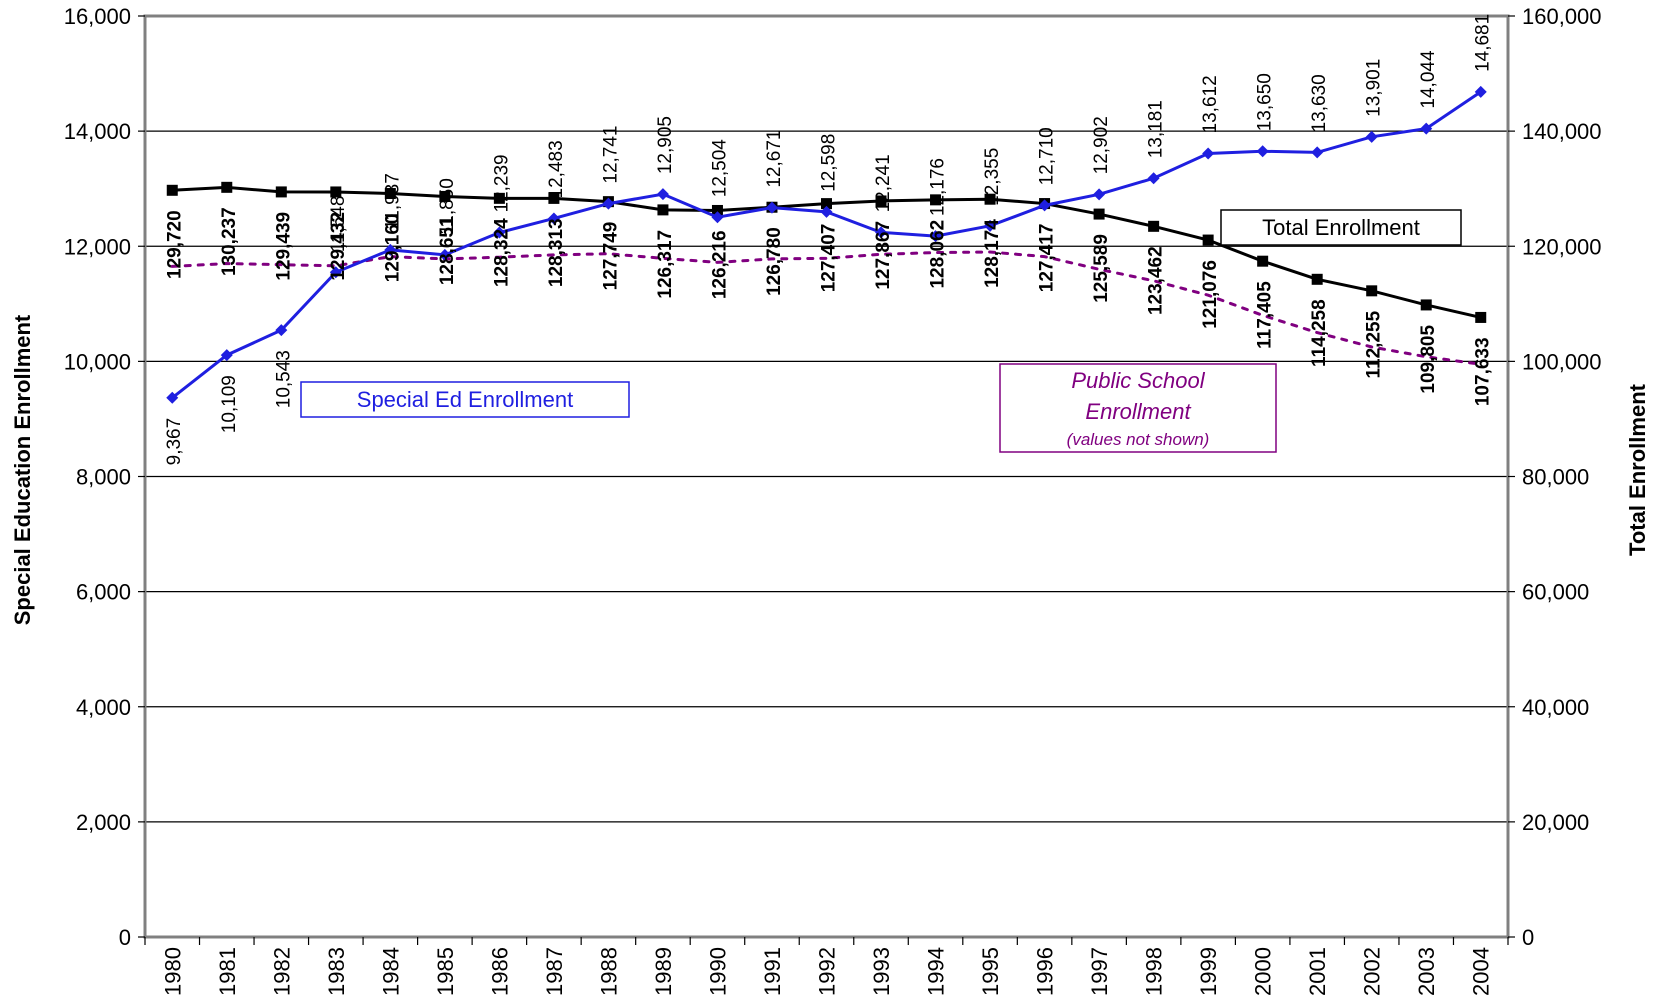 This screenshot has height=1007, width=1660. I want to click on left-tick-label: 8,000, so click(103, 477).